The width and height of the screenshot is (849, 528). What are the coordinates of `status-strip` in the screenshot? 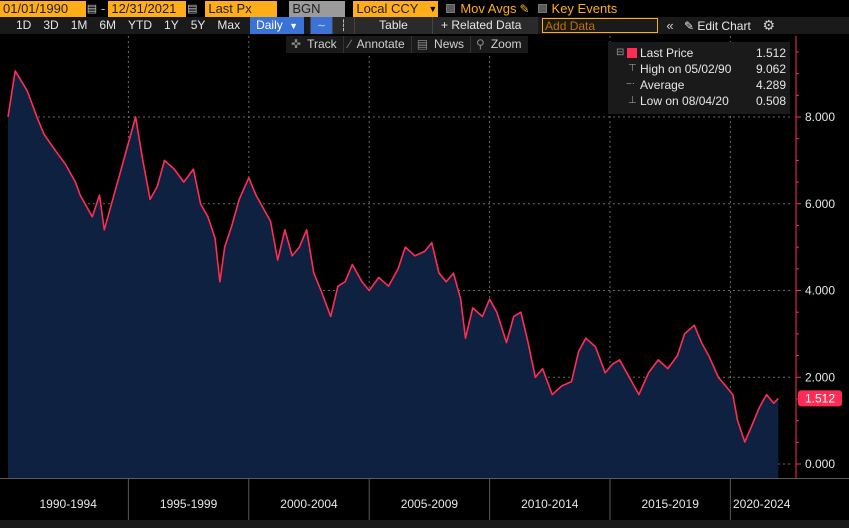 It's located at (424, 524).